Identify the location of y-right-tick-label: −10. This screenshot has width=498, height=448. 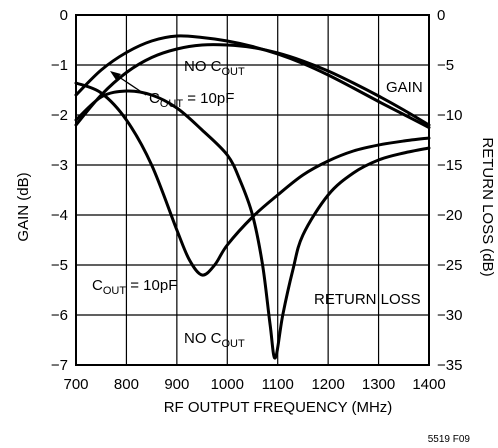
(449, 115).